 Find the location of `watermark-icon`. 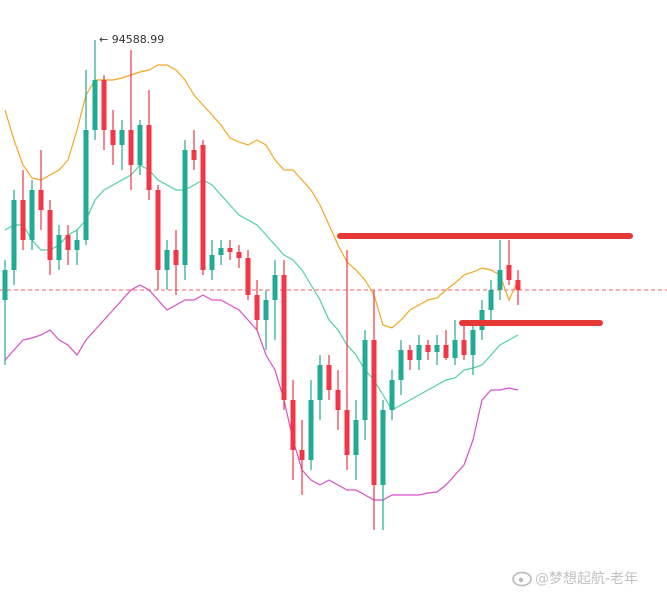

watermark-icon is located at coordinates (522, 579).